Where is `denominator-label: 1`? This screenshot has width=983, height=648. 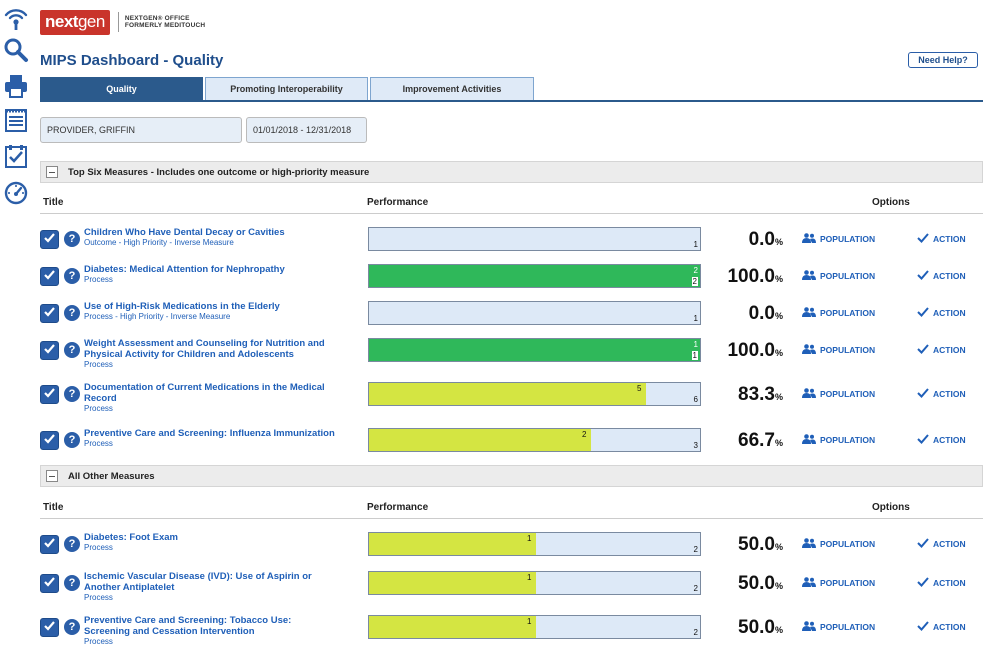
denominator-label: 1 is located at coordinates (695, 318).